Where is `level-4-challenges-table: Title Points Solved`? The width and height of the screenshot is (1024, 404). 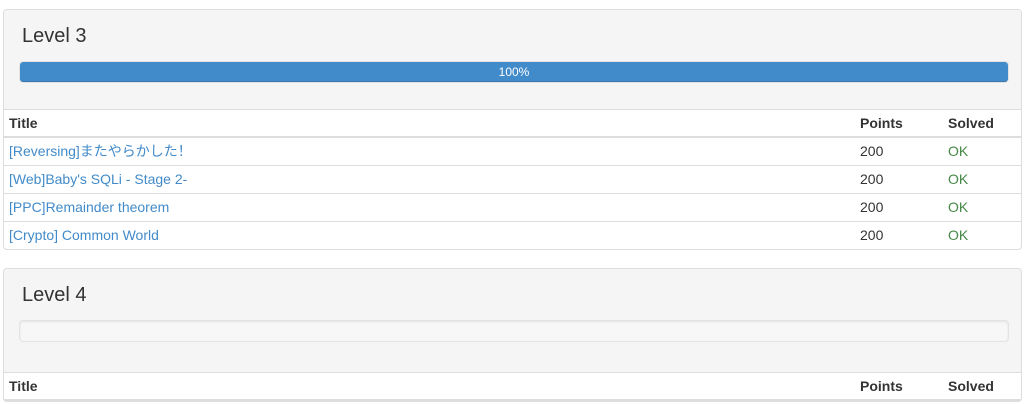
level-4-challenges-table: Title Points Solved is located at coordinates (512, 387).